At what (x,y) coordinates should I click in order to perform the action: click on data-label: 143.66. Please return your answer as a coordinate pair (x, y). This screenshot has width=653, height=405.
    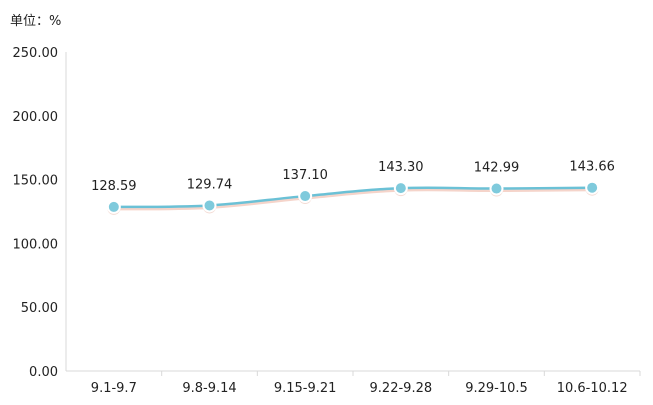
    Looking at the image, I should click on (592, 167).